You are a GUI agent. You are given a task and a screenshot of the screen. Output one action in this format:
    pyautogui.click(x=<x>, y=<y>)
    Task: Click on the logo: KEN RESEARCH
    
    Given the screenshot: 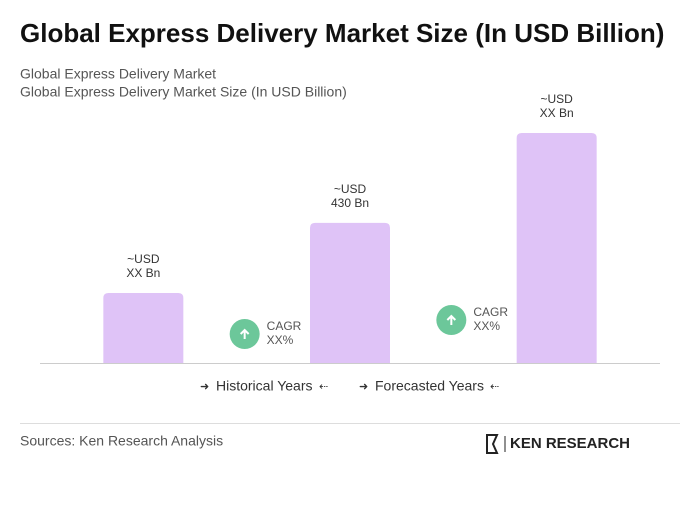 What is the action you would take?
    pyautogui.click(x=558, y=444)
    